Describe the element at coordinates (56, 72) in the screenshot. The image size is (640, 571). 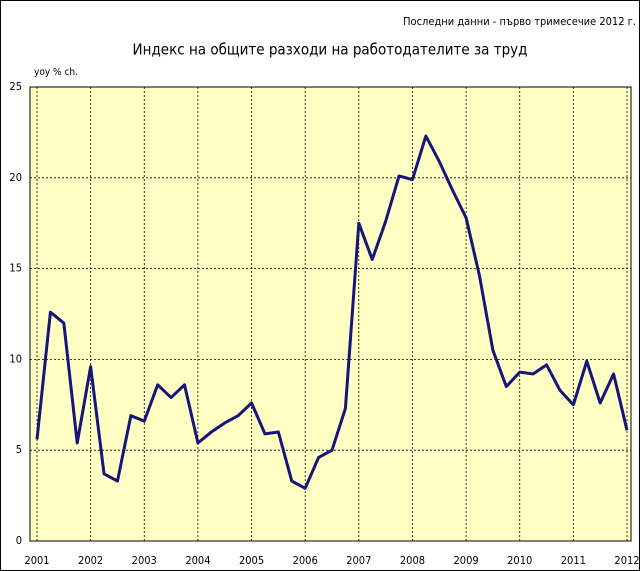
I see `y-axis-label: yoy % ch.` at that location.